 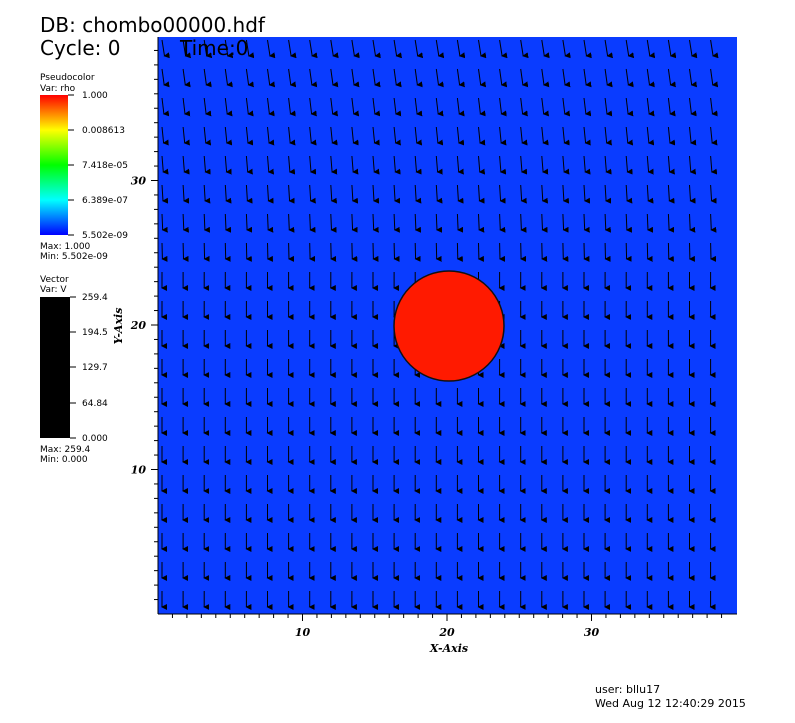 What do you see at coordinates (64, 460) in the screenshot?
I see `vec-min: Min: 0.000` at bounding box center [64, 460].